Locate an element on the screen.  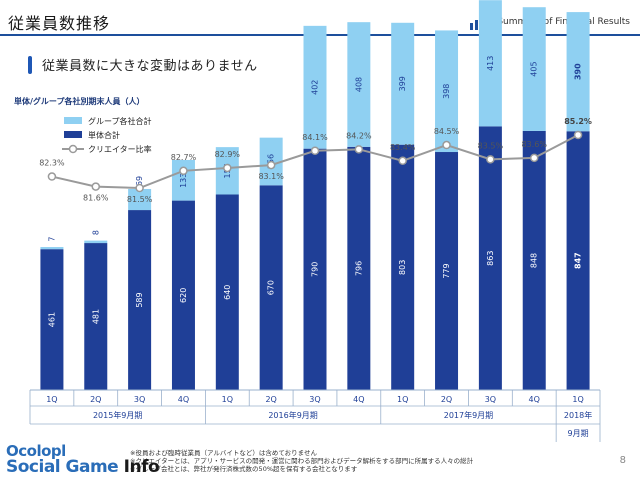
footnote: ※グループ会社とは、弊社が発行済株式数の50%超を保有する会社となります is located at coordinates (244, 469).